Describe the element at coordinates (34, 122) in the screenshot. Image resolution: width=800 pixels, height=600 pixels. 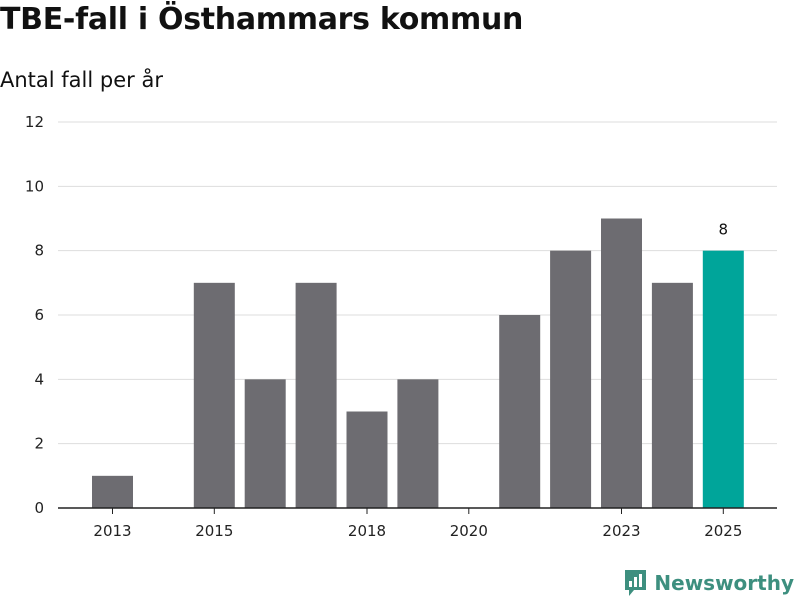
I see `y-tick-label-12: 12` at that location.